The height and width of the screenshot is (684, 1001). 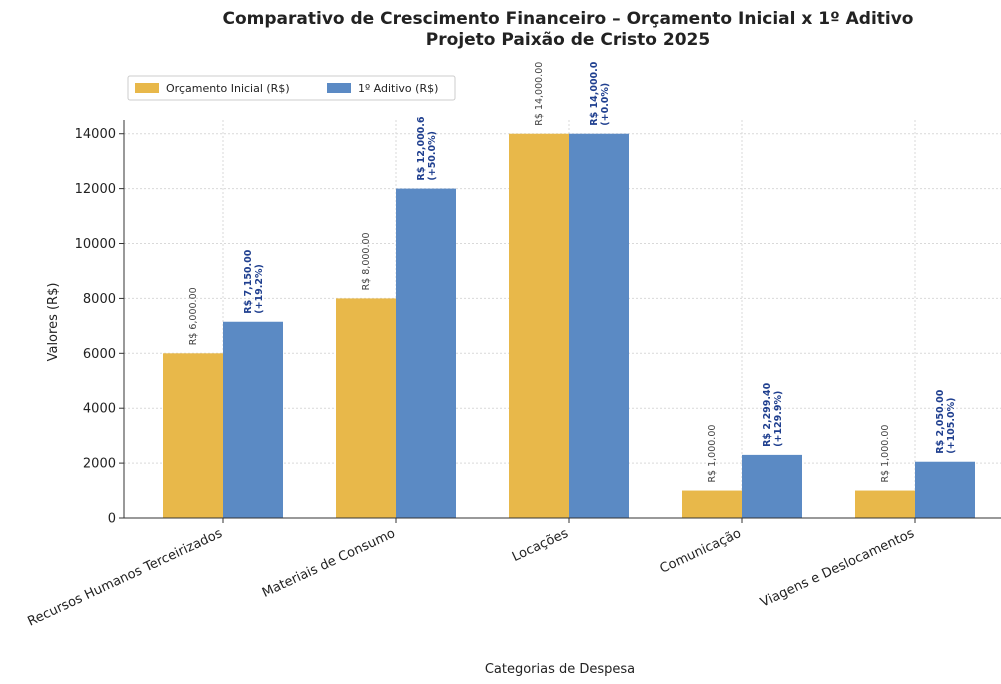 I want to click on data-label-percent: (+19.2%), so click(x=259, y=289).